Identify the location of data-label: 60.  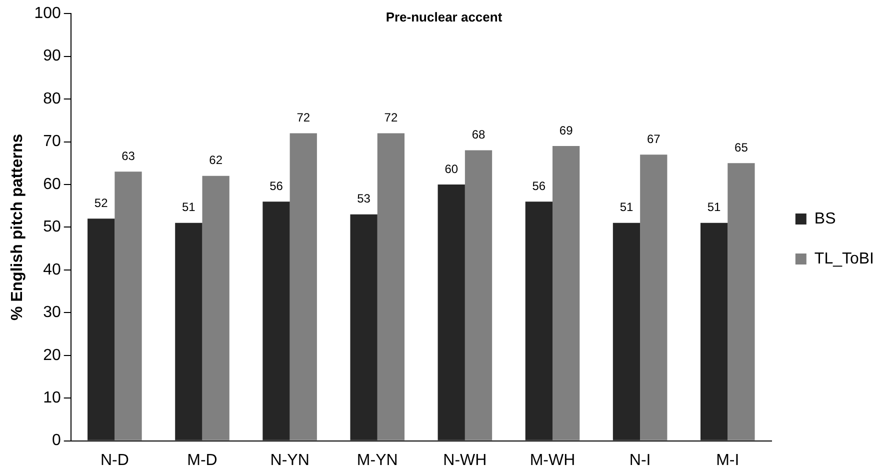
(451, 169).